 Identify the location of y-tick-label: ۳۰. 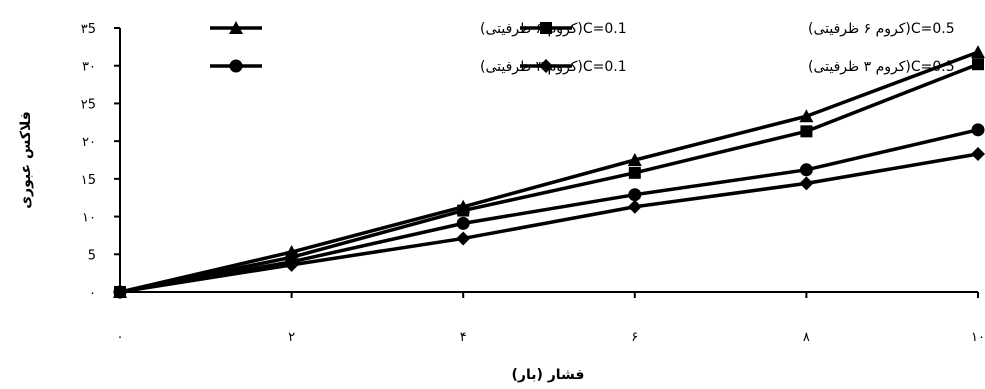
(89, 67).